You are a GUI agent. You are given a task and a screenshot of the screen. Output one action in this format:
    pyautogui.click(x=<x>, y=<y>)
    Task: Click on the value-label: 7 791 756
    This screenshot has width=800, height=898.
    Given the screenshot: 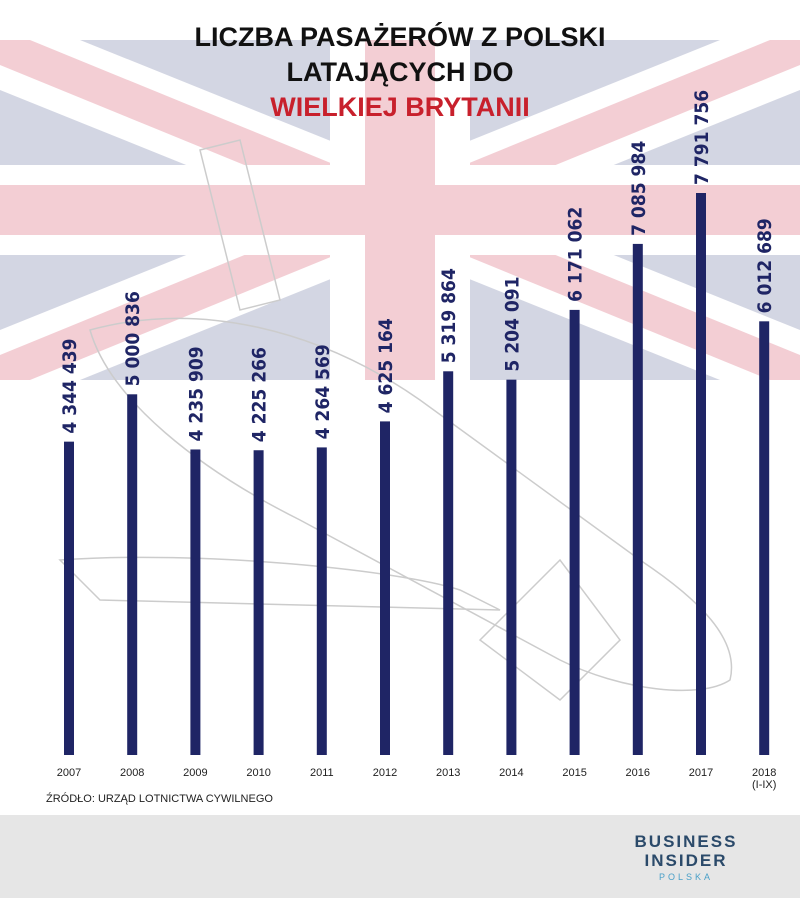 What is the action you would take?
    pyautogui.click(x=702, y=137)
    